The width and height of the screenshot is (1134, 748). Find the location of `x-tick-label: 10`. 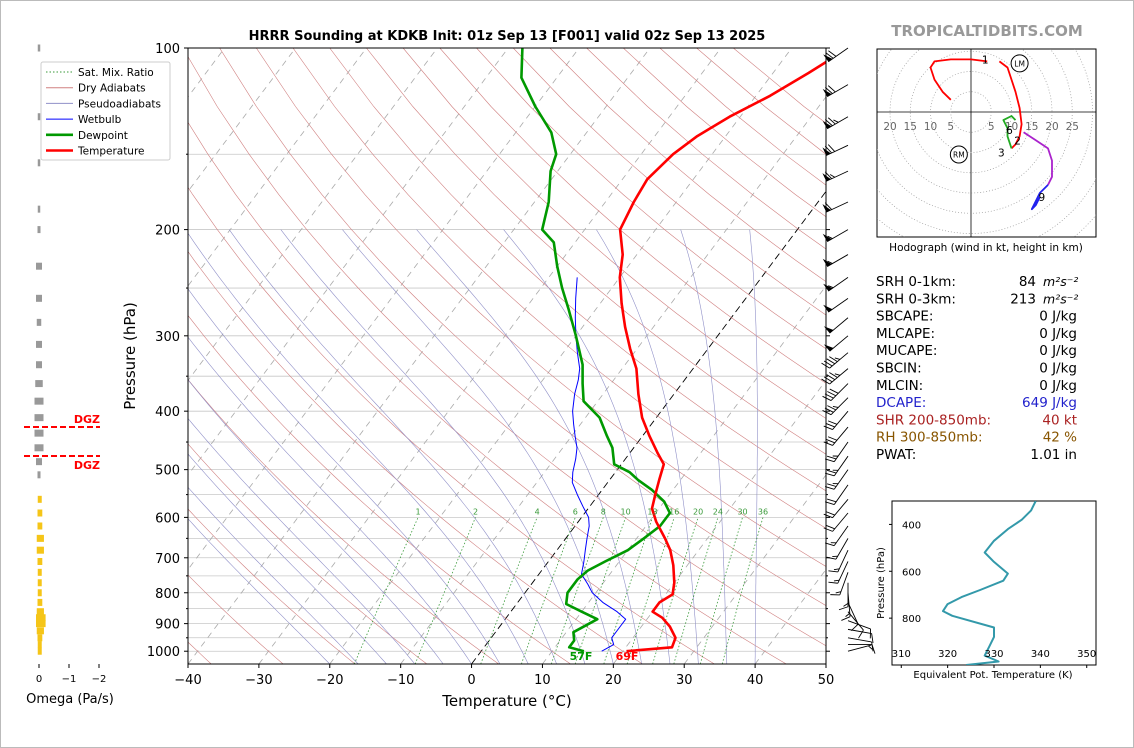

x-tick-label: 10 is located at coordinates (542, 680).